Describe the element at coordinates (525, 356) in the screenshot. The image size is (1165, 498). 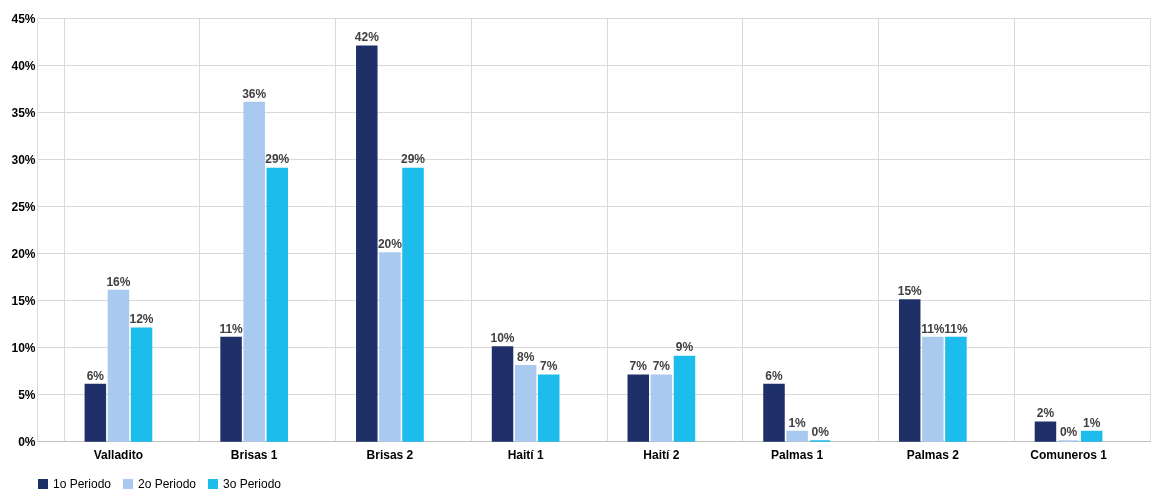
I see `data-label: 8%` at that location.